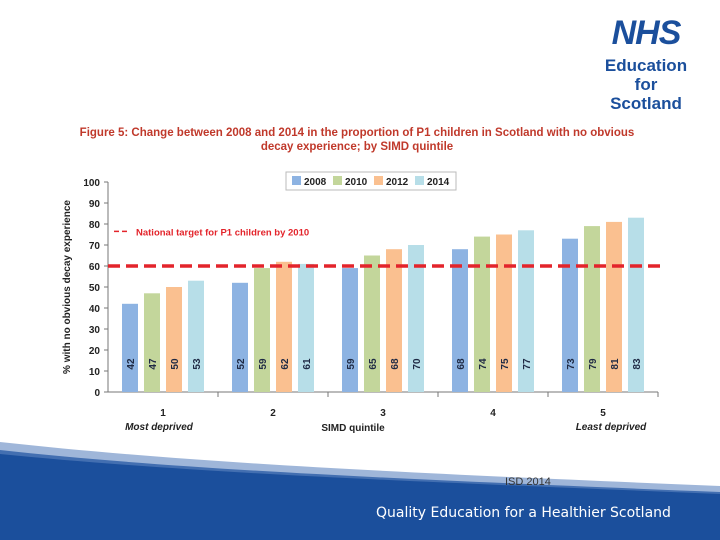 The height and width of the screenshot is (540, 720). I want to click on nhs-logo-line1: Education, so click(646, 65).